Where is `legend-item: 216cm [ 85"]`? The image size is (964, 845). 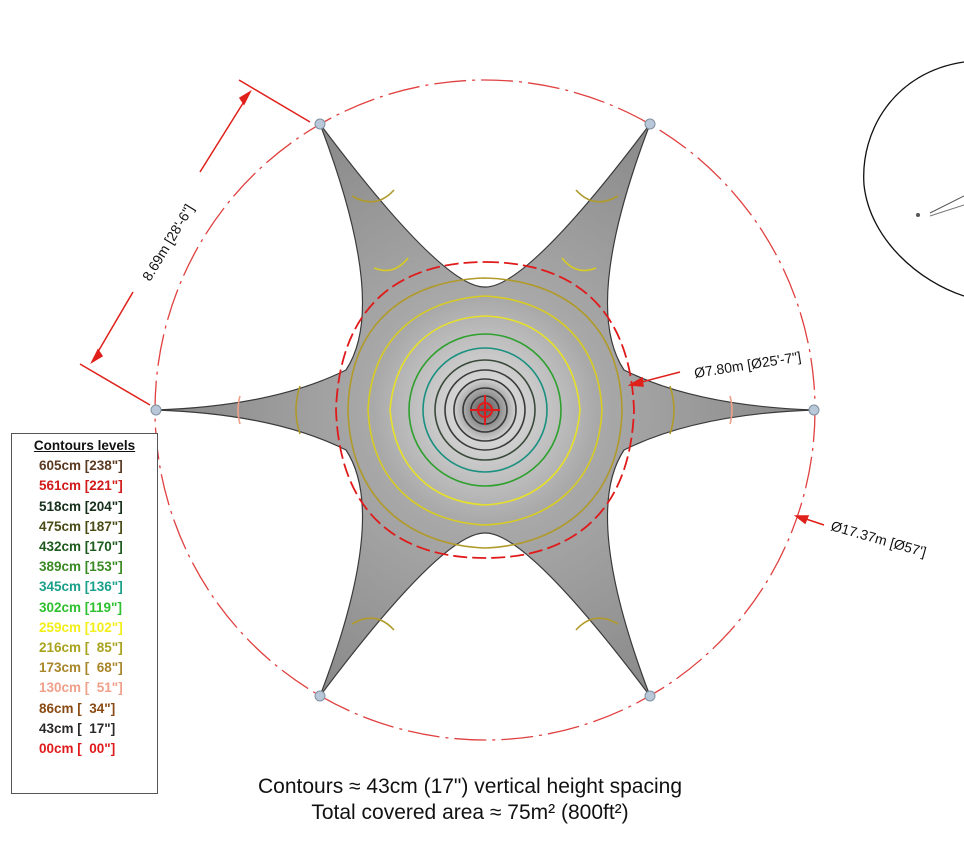 legend-item: 216cm [ 85"] is located at coordinates (81, 648).